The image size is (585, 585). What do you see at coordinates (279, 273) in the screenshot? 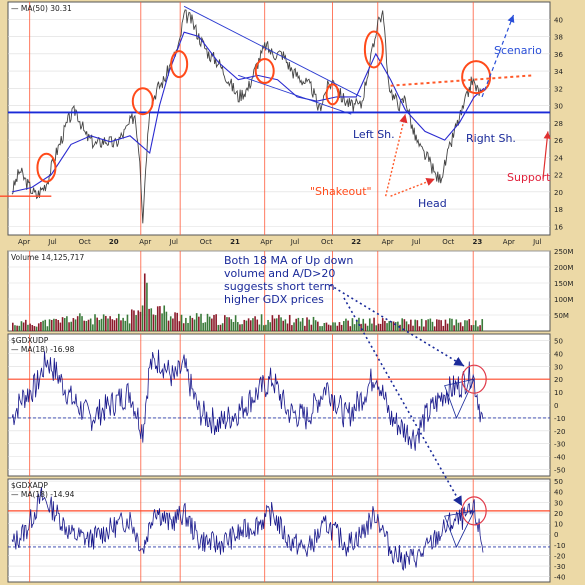
I see `volume-annotation-line: volume and A/D>20` at bounding box center [279, 273].